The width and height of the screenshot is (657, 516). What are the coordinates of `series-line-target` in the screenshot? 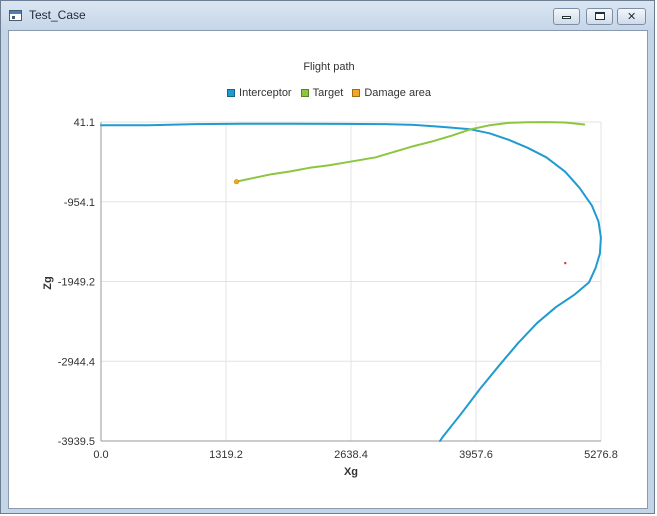 It's located at (411, 152).